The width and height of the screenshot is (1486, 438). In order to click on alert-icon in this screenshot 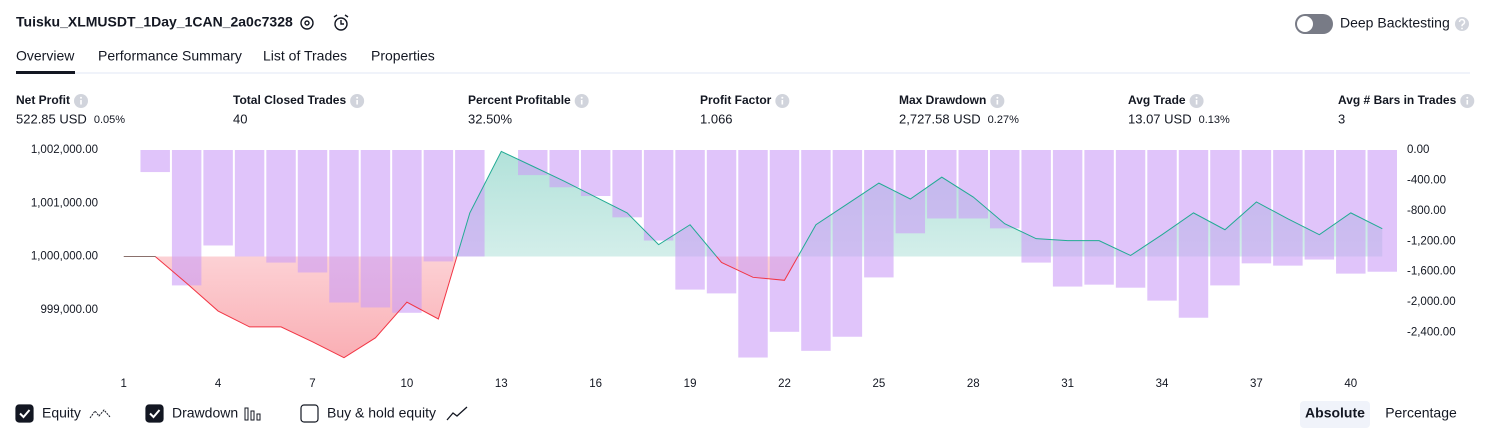, I will do `click(341, 22)`.